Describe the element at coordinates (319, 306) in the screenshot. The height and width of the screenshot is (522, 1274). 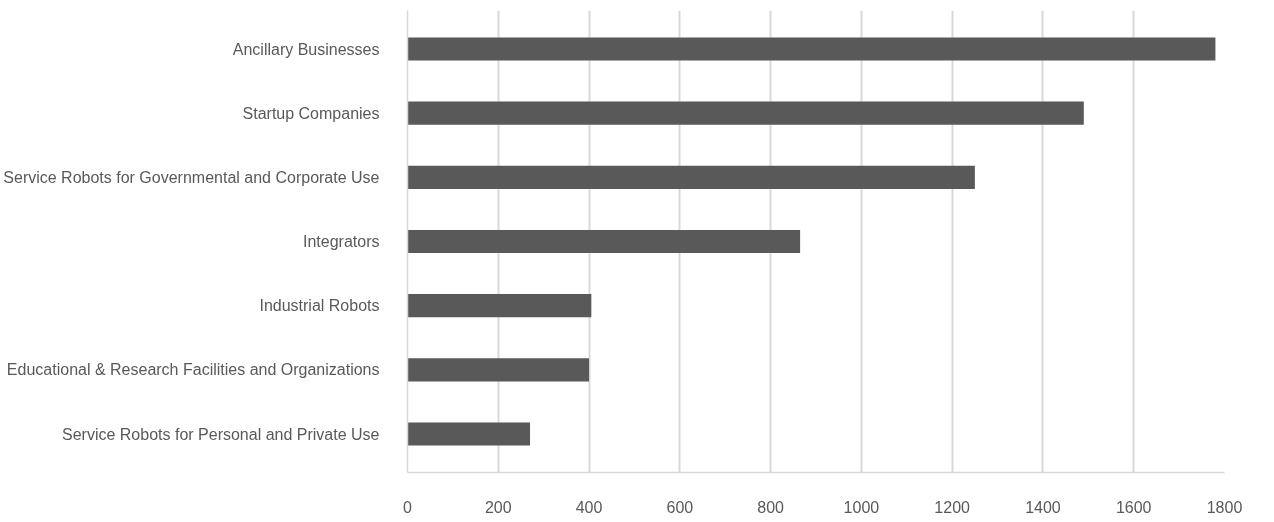
I see `y-tick-label: Industrial Robots` at that location.